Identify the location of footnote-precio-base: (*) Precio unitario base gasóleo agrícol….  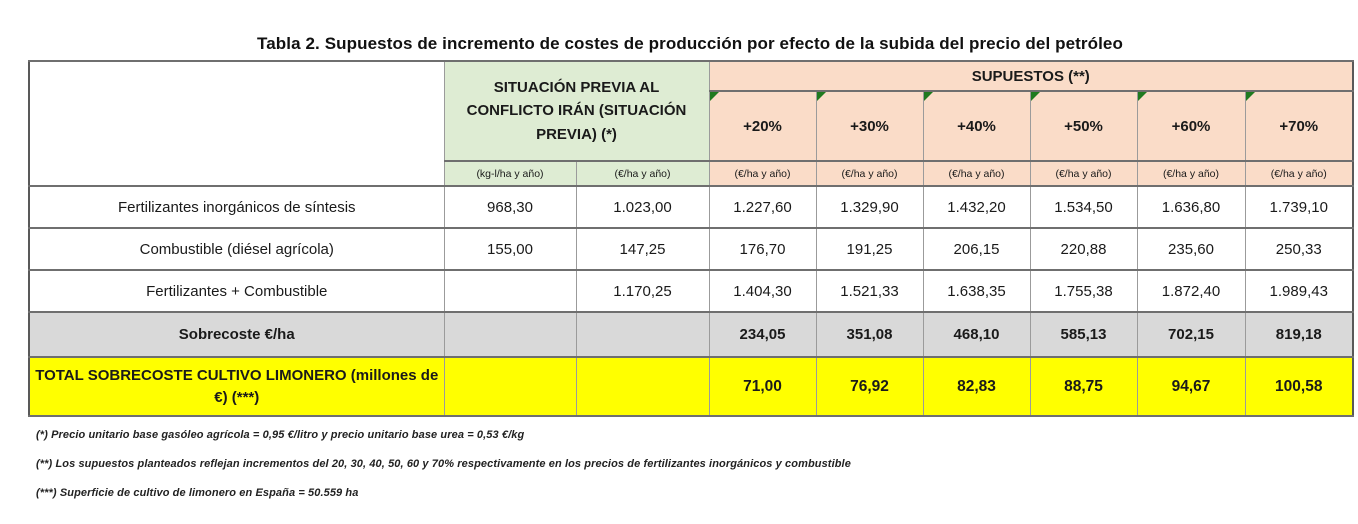
(280, 435).